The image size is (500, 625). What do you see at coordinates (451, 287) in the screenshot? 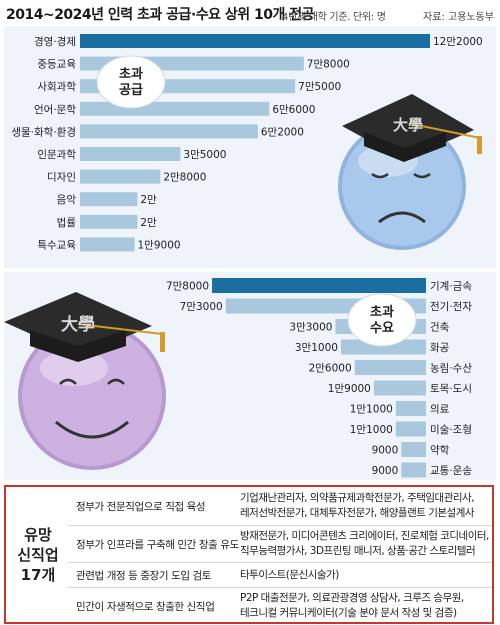
I see `demand-category-label: 기계·금속` at bounding box center [451, 287].